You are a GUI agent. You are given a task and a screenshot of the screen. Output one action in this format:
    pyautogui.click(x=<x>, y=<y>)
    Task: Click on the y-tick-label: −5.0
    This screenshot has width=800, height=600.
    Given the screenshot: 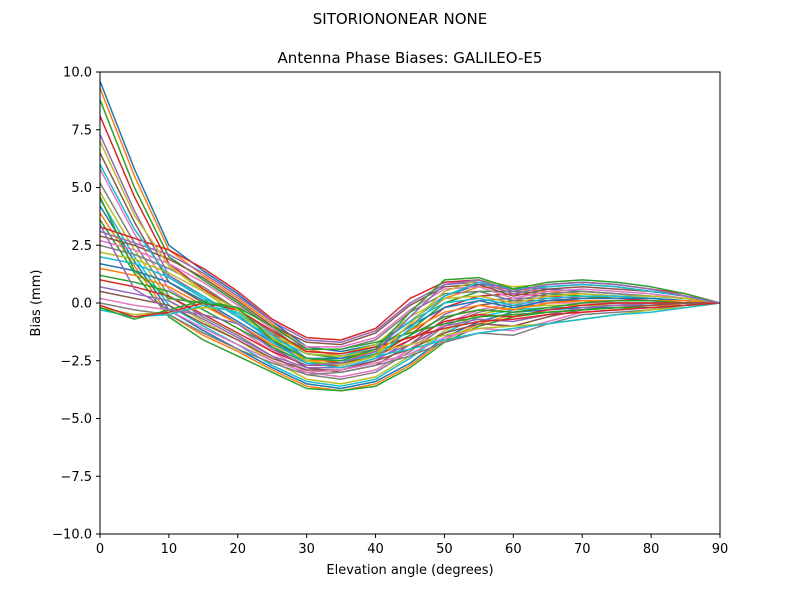 What is the action you would take?
    pyautogui.click(x=76, y=419)
    